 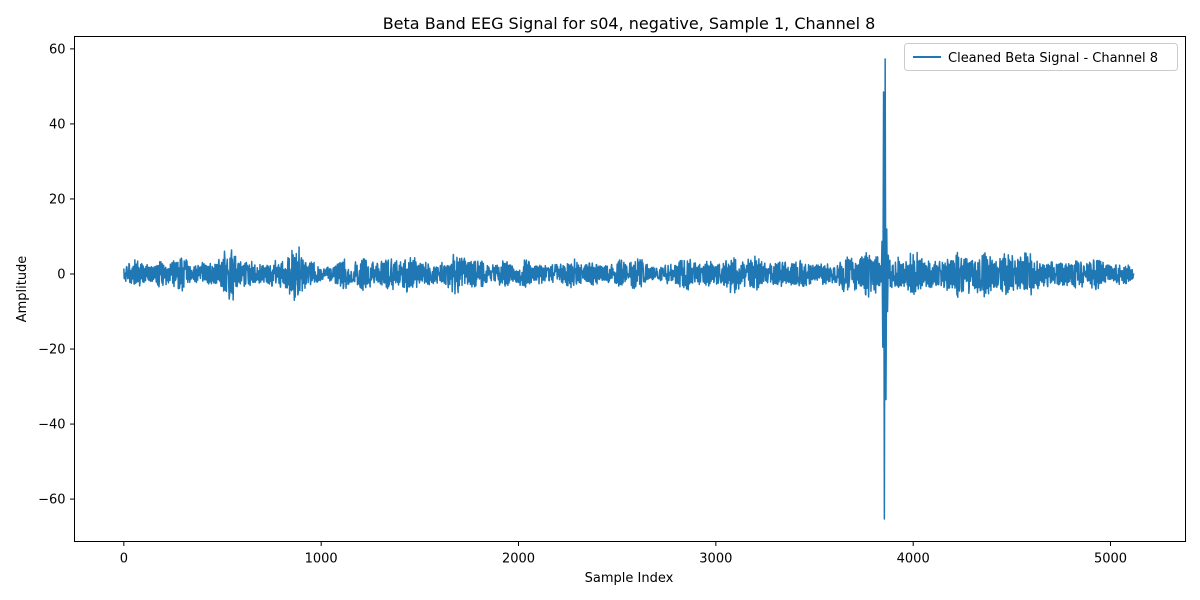 I want to click on x-tick-label: 0, so click(x=124, y=559).